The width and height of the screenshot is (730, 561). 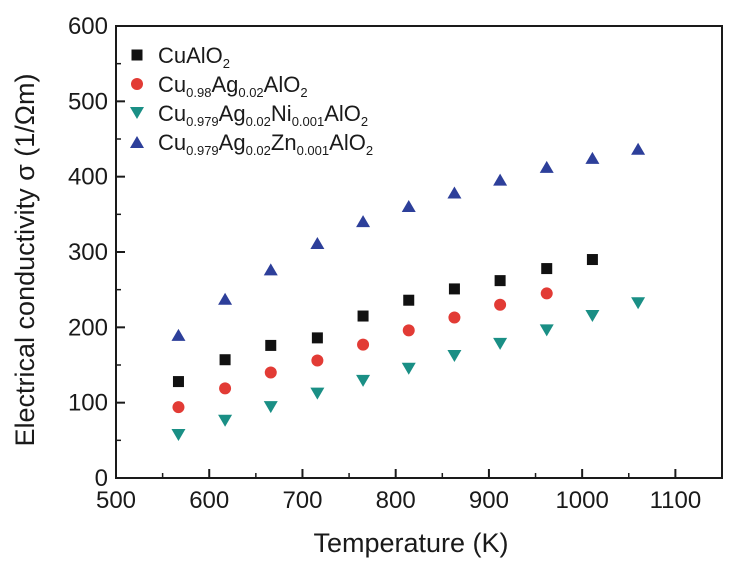 I want to click on y-tick-label: 600, so click(x=88, y=26).